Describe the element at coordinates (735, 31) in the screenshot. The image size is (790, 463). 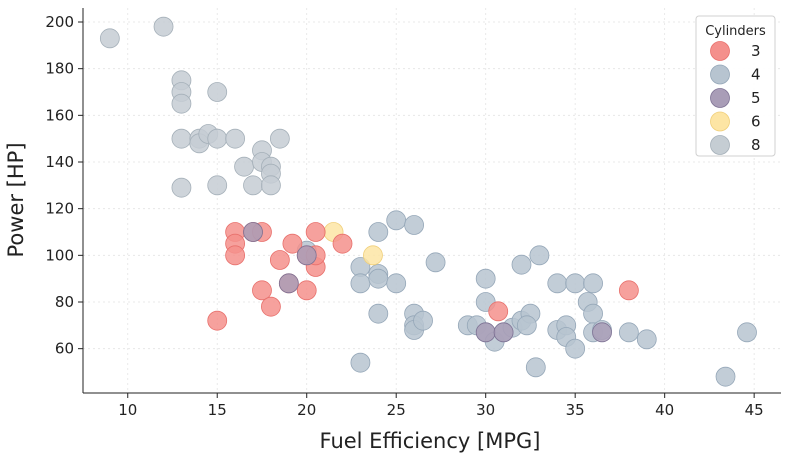
I see `legend-title: Cylinders` at that location.